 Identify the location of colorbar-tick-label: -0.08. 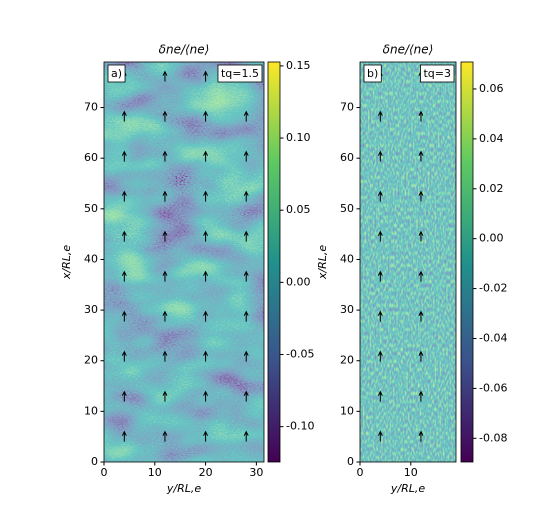
(493, 437).